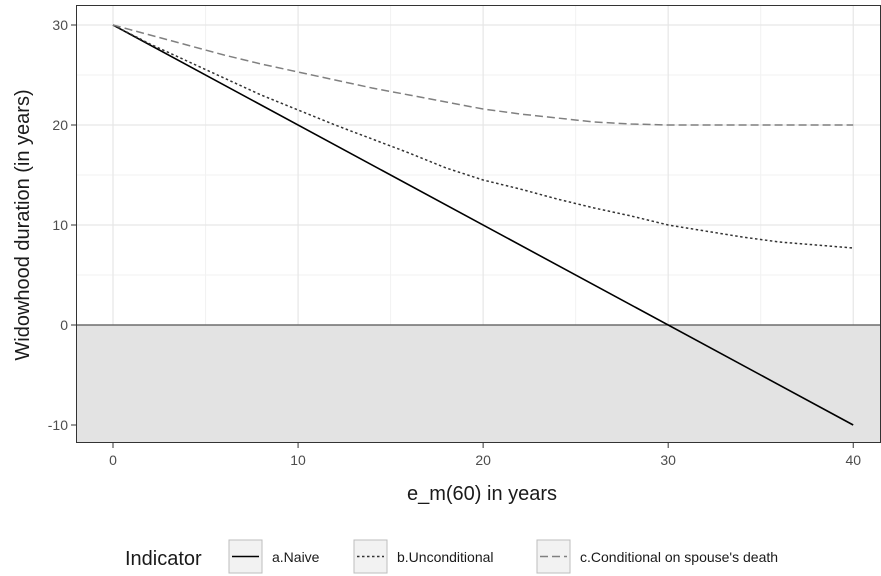  Describe the element at coordinates (482, 494) in the screenshot. I see `x-axis-title: e_m(60) in years` at that location.